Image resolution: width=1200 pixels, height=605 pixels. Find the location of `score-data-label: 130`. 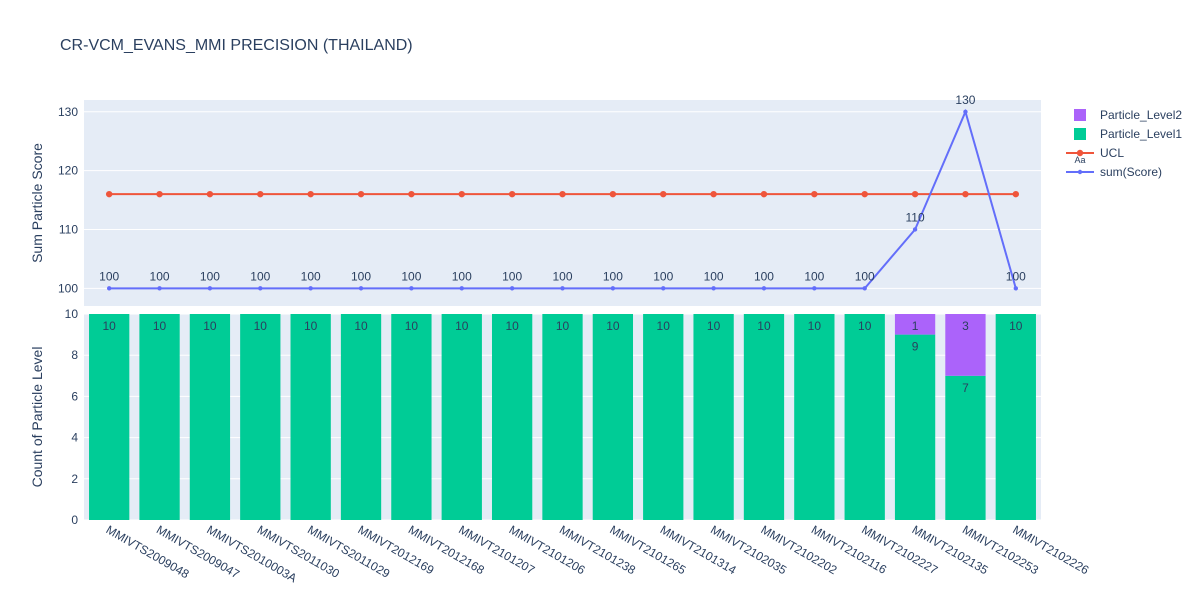

score-data-label: 130 is located at coordinates (965, 100).